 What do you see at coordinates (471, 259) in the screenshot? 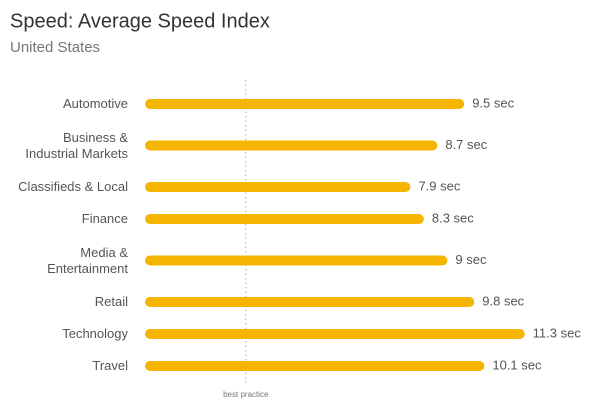
I see `value-label: 9 sec` at bounding box center [471, 259].